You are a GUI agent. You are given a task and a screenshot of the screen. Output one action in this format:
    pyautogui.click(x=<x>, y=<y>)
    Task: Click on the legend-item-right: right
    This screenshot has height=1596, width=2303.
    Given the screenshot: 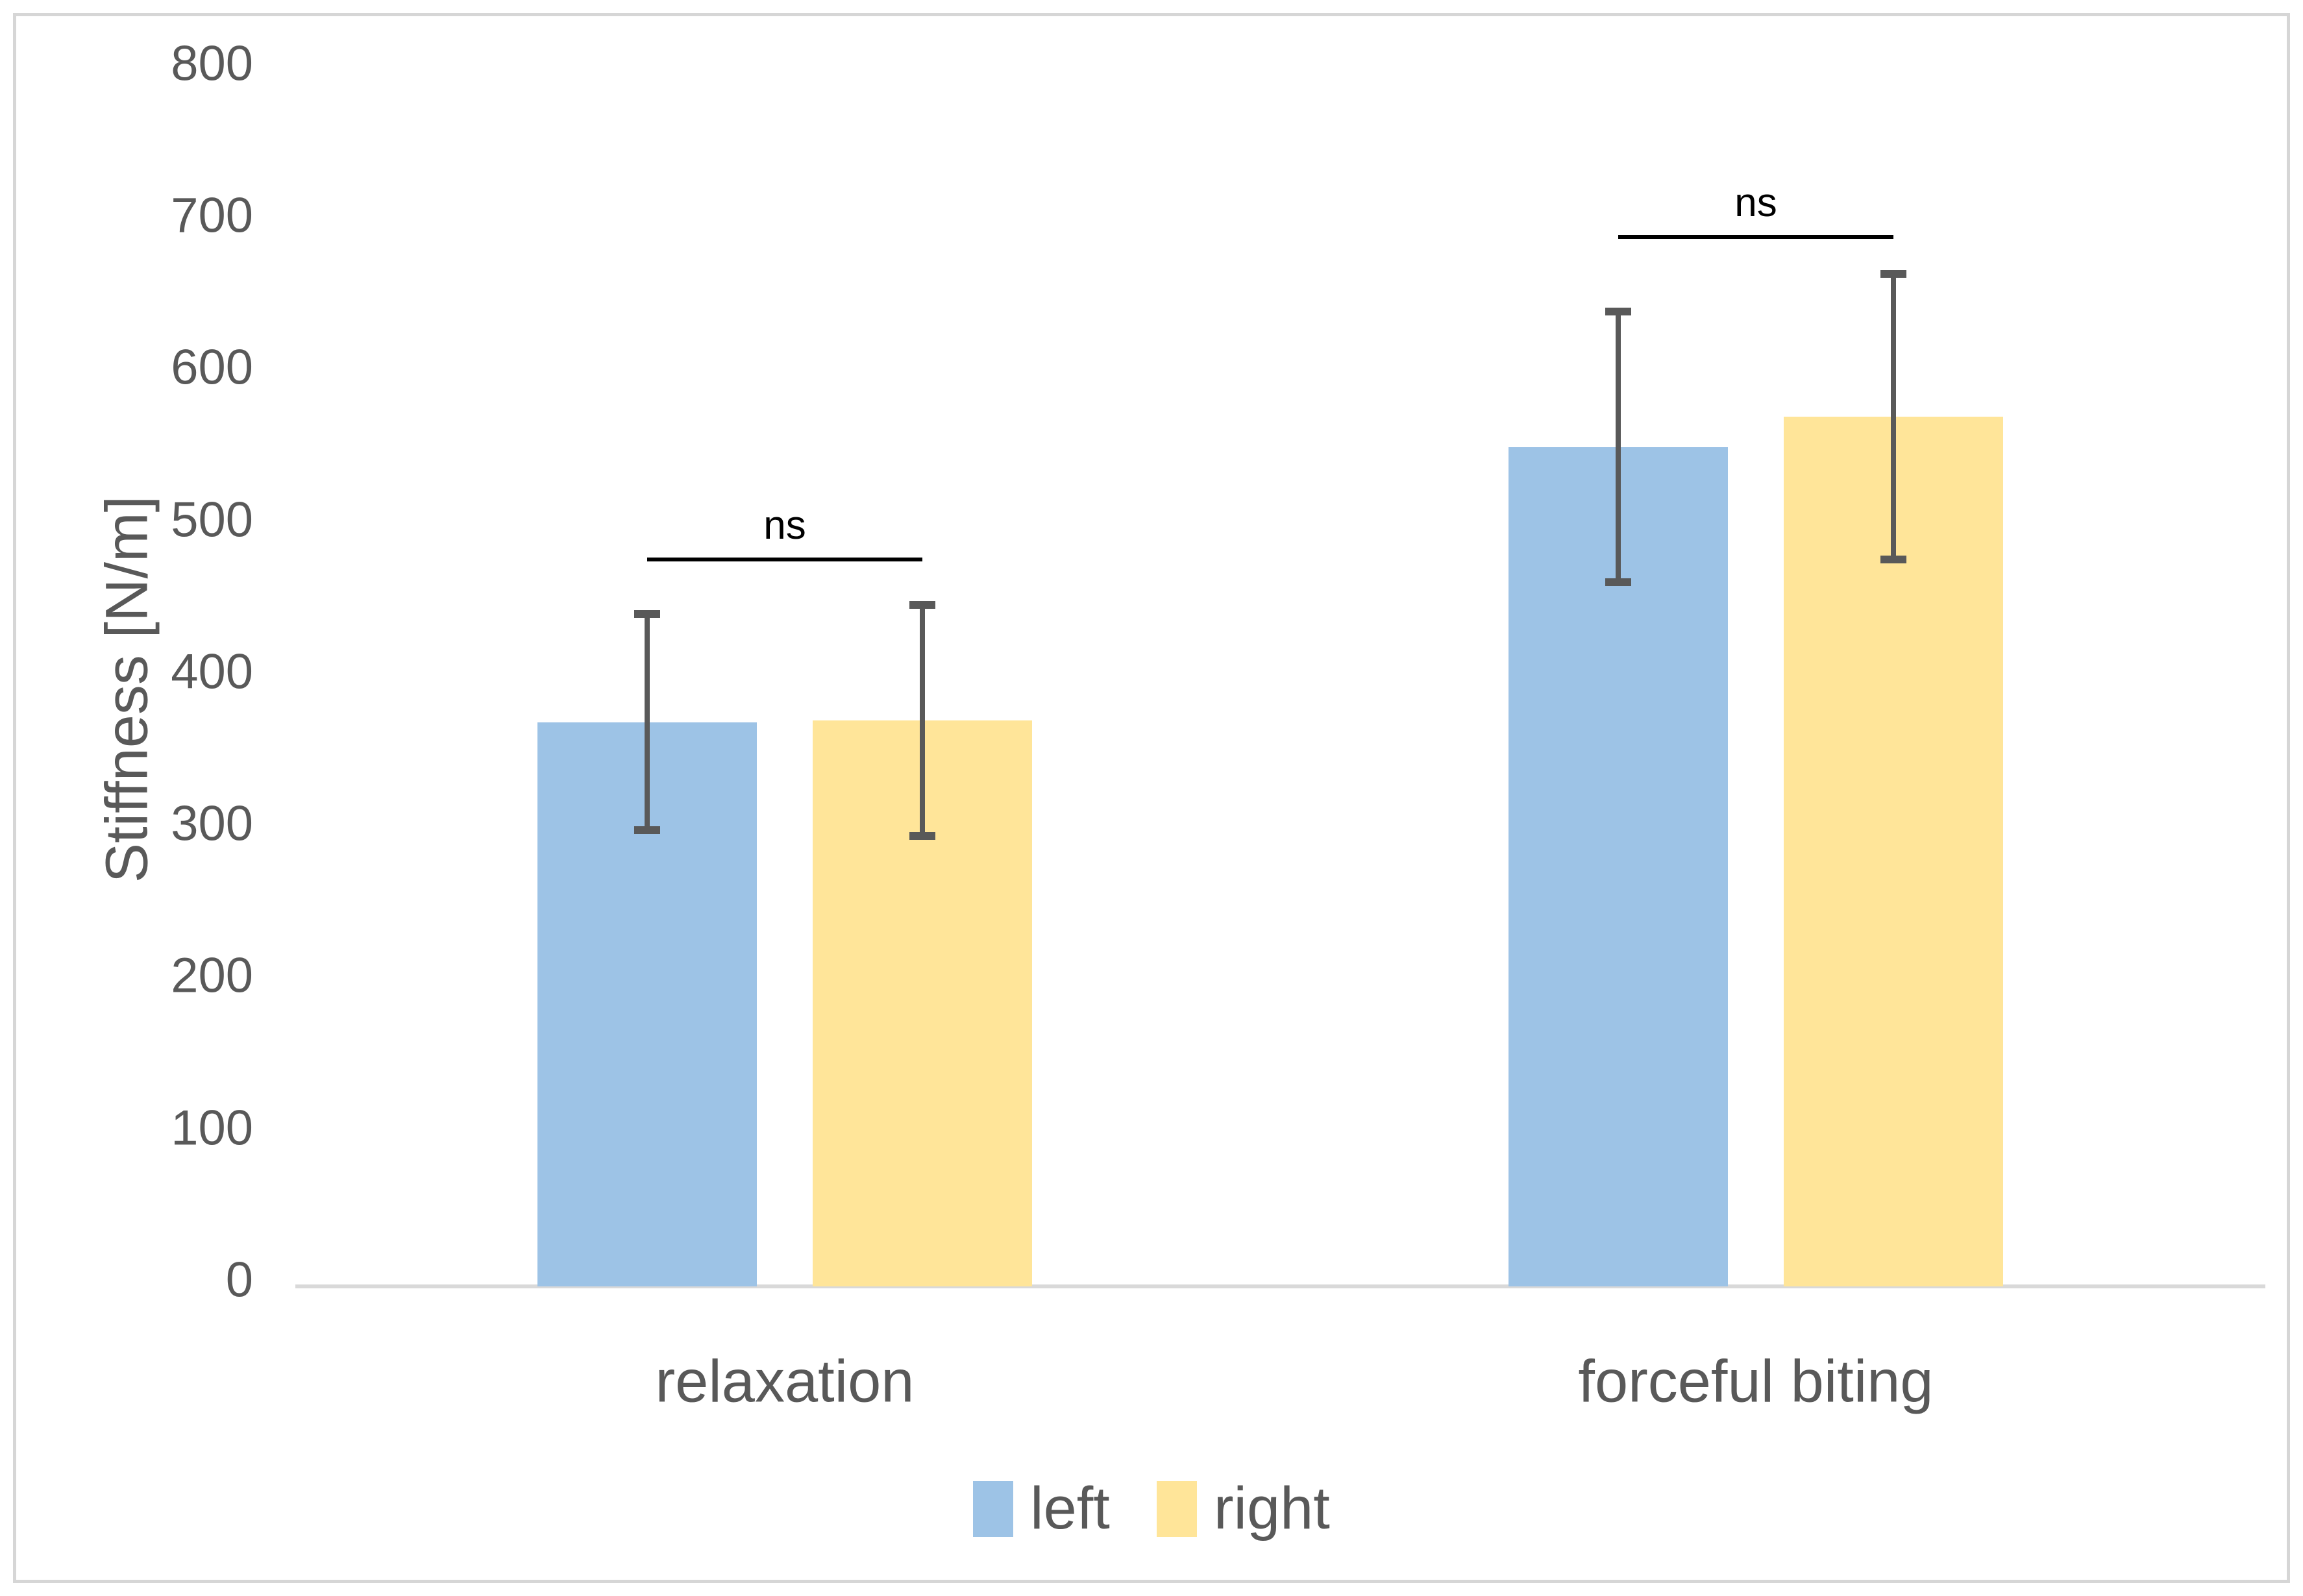 What is the action you would take?
    pyautogui.click(x=1243, y=1509)
    